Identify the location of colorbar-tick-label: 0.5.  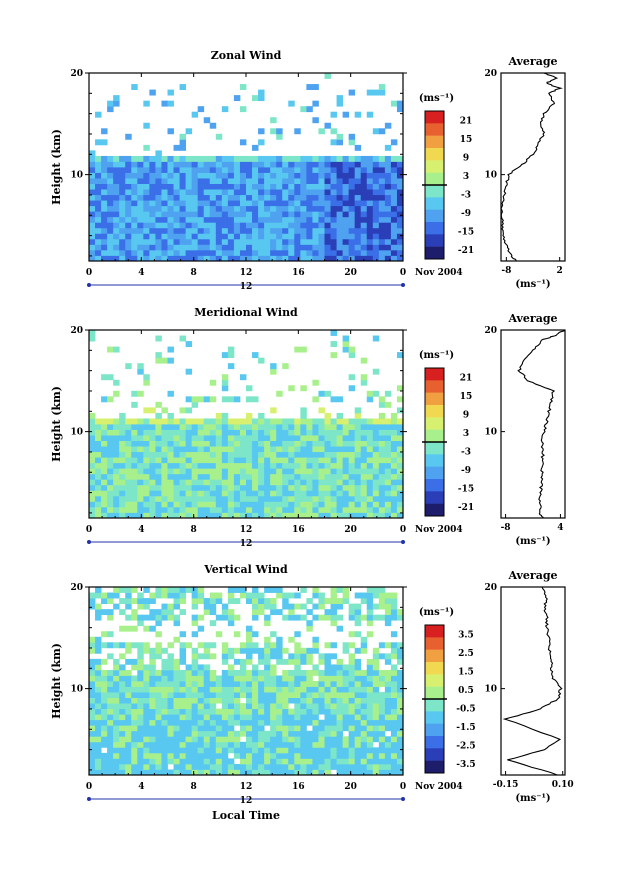
(466, 691).